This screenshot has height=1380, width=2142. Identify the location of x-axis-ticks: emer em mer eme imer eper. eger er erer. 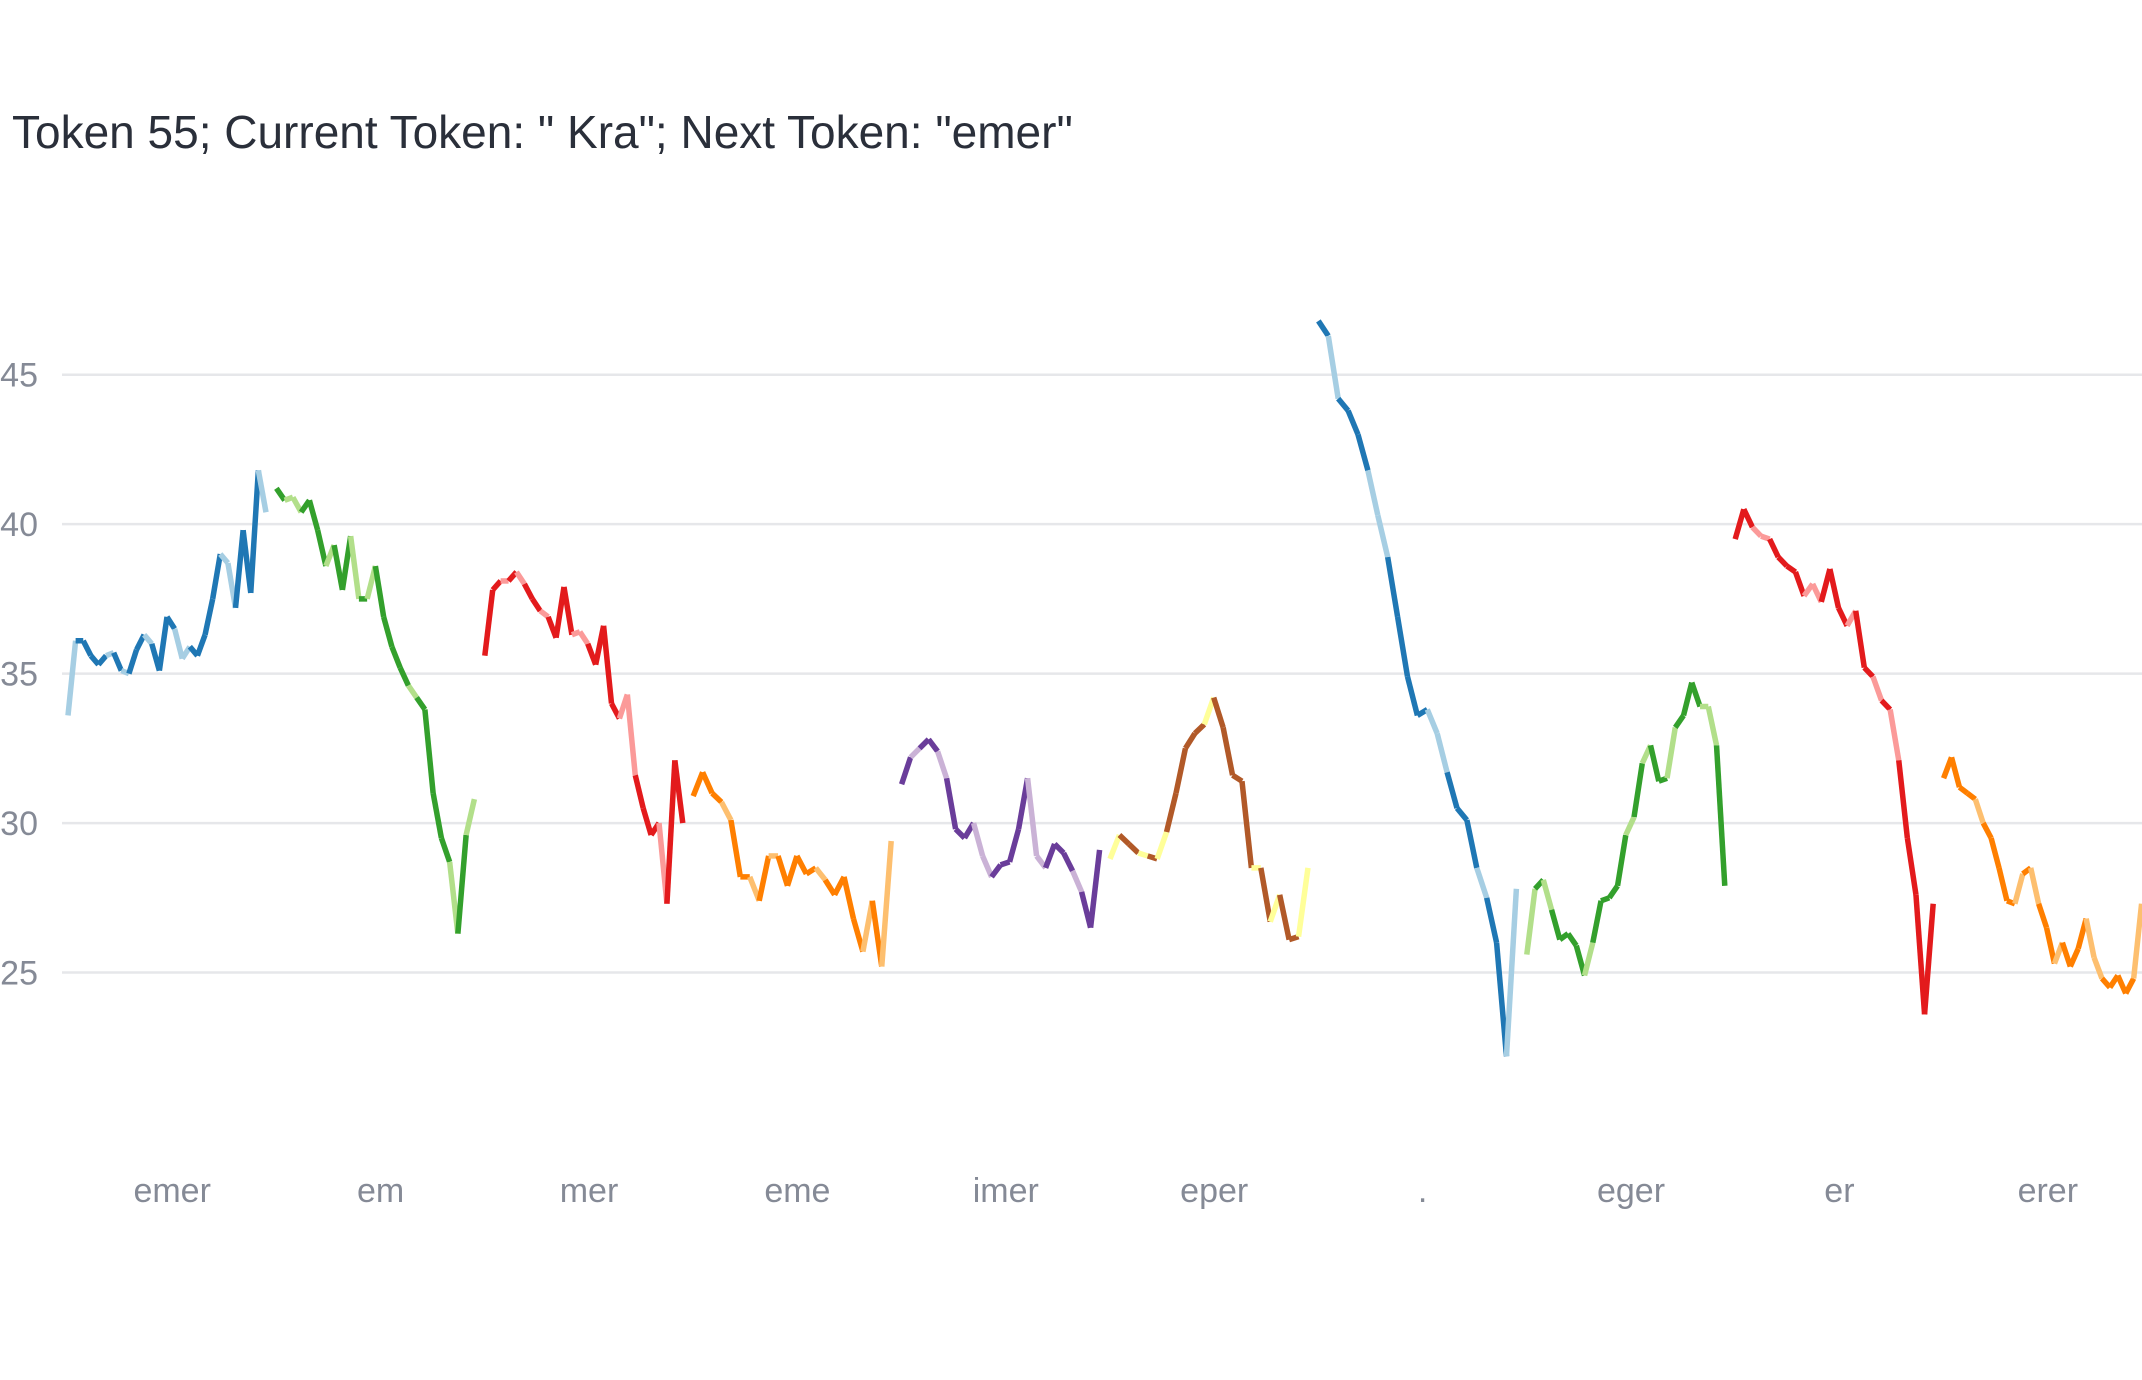
(1105, 1191).